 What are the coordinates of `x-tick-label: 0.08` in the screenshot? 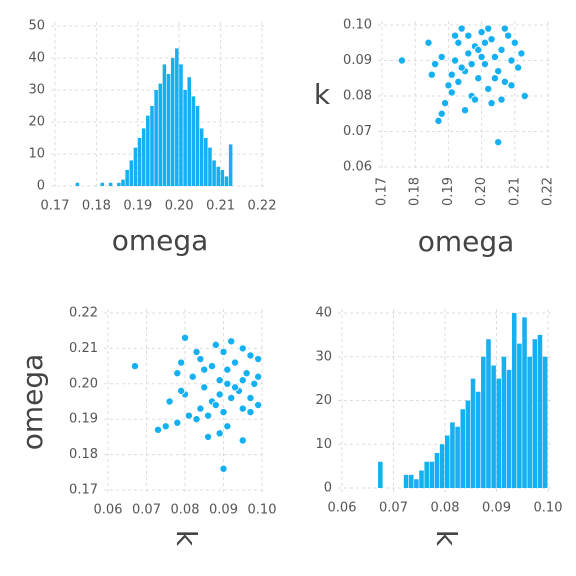 It's located at (445, 508).